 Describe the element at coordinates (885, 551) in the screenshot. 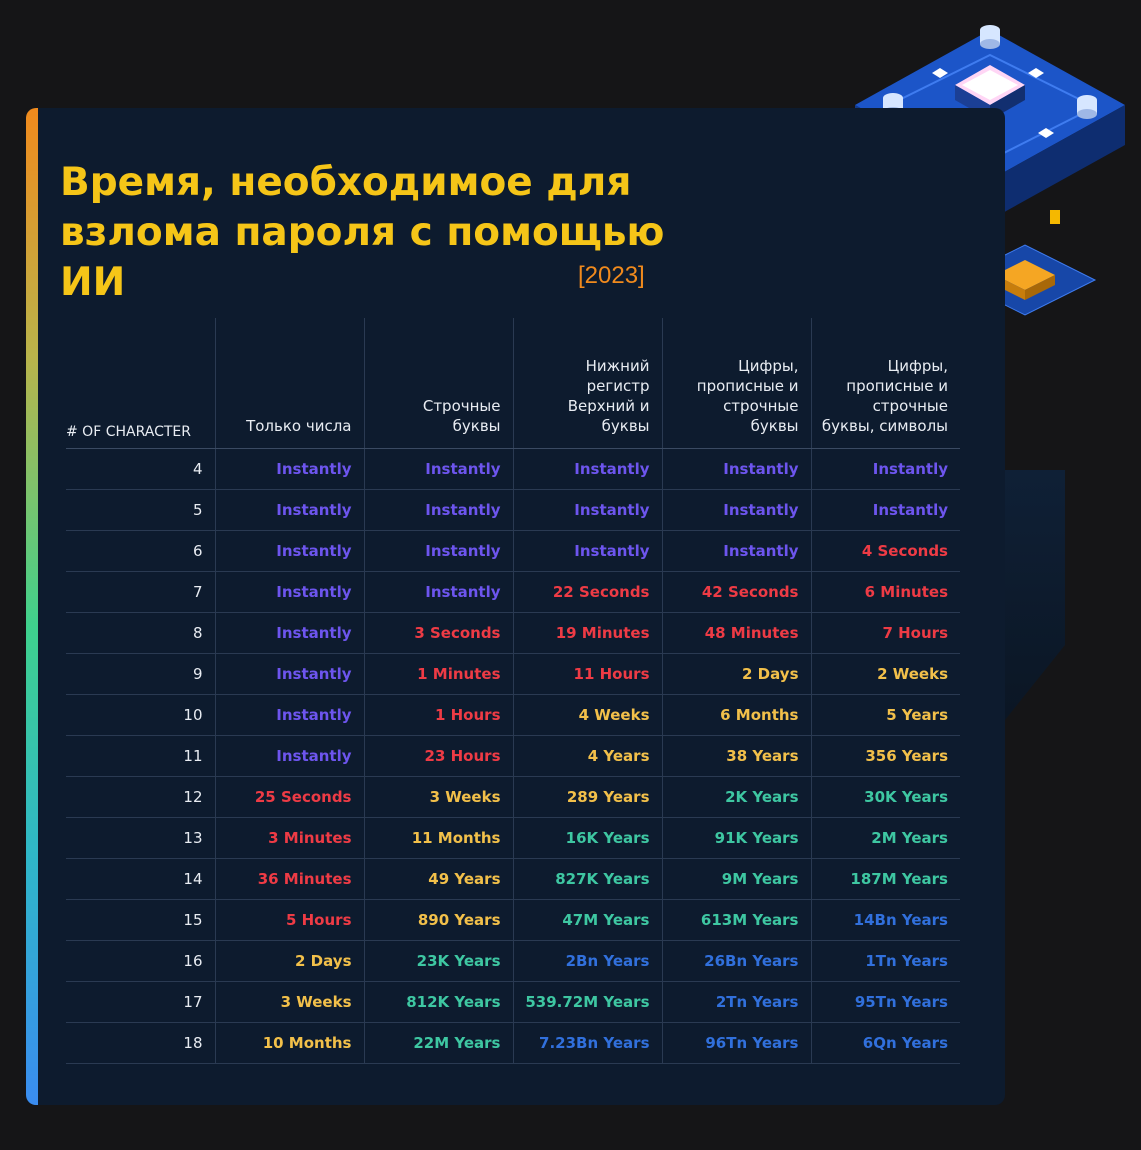

I see `crack-time-cell: 4 Seconds` at that location.